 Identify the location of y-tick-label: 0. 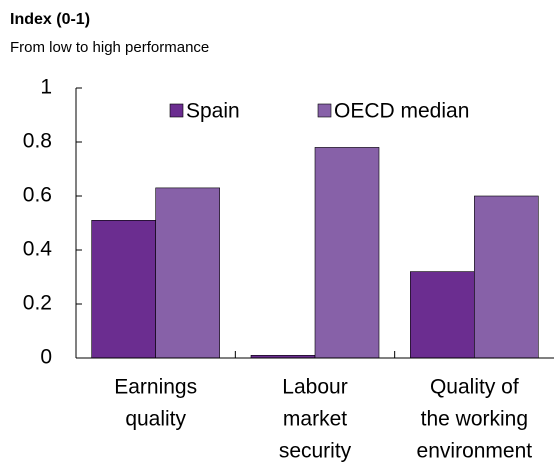
(46, 357).